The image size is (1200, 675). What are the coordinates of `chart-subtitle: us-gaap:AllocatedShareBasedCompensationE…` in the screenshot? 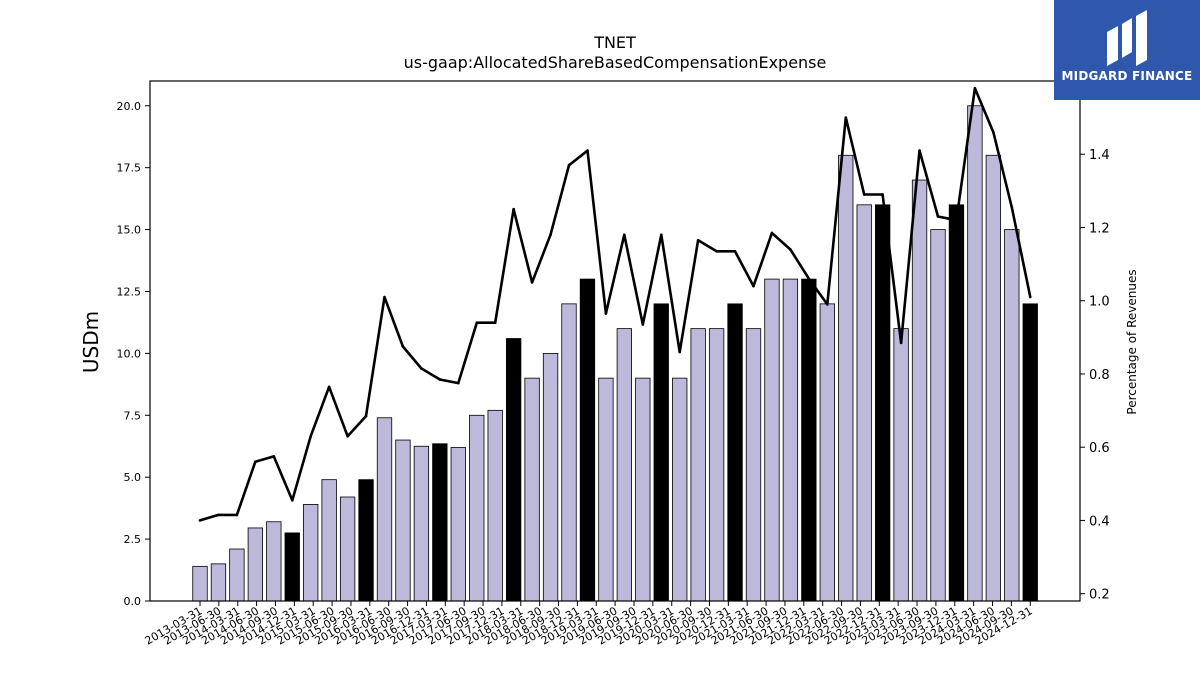 It's located at (615, 62).